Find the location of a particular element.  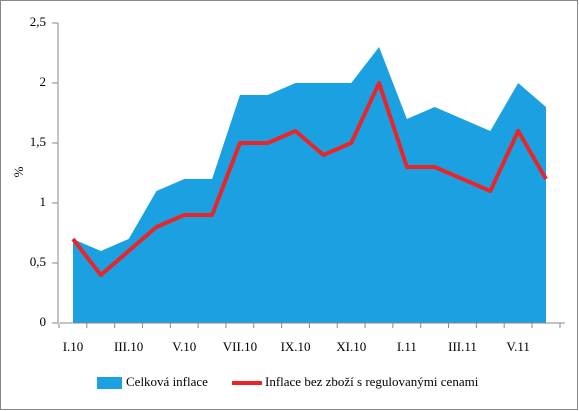

x-tick-label: IX.10 is located at coordinates (296, 346).